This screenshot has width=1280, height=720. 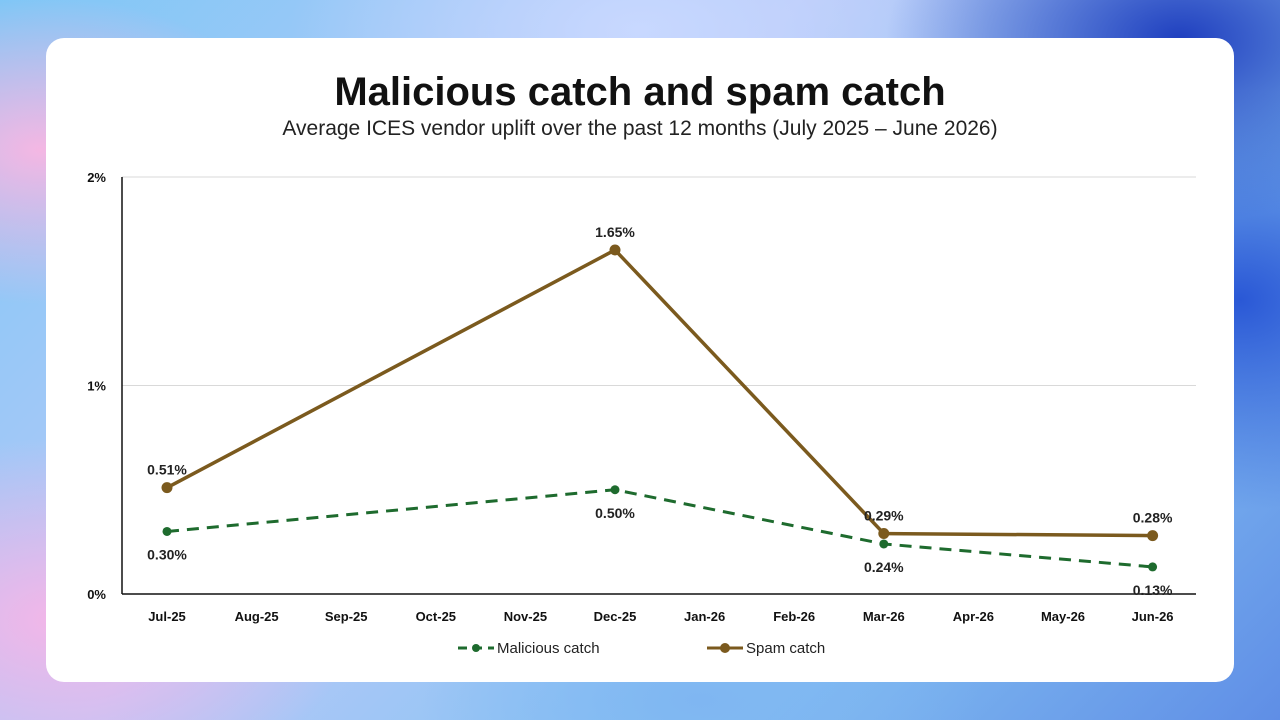 What do you see at coordinates (1063, 616) in the screenshot?
I see `x-tick-label: May-26` at bounding box center [1063, 616].